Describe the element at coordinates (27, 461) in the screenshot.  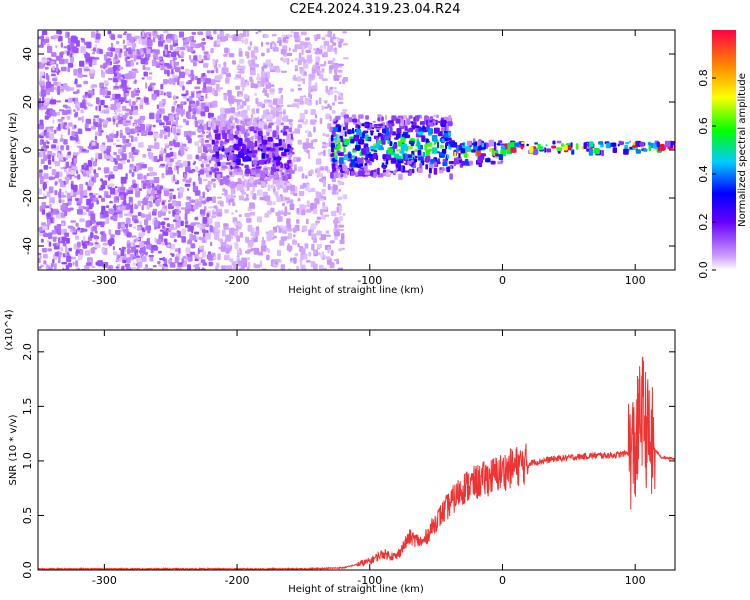
I see `y-tick-label: 1.0` at that location.